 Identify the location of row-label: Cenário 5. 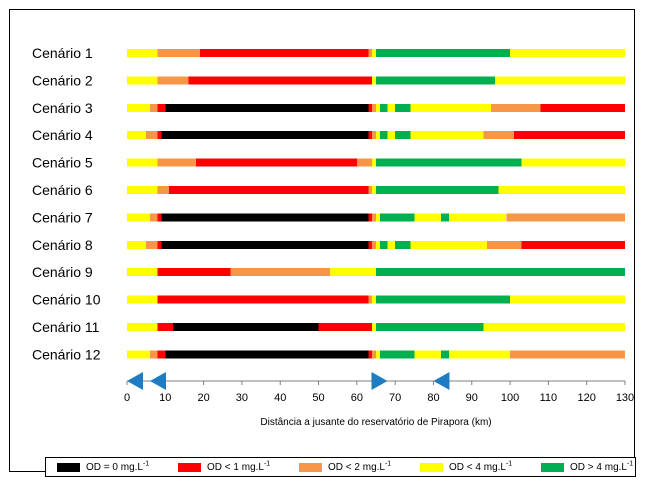
(62, 163).